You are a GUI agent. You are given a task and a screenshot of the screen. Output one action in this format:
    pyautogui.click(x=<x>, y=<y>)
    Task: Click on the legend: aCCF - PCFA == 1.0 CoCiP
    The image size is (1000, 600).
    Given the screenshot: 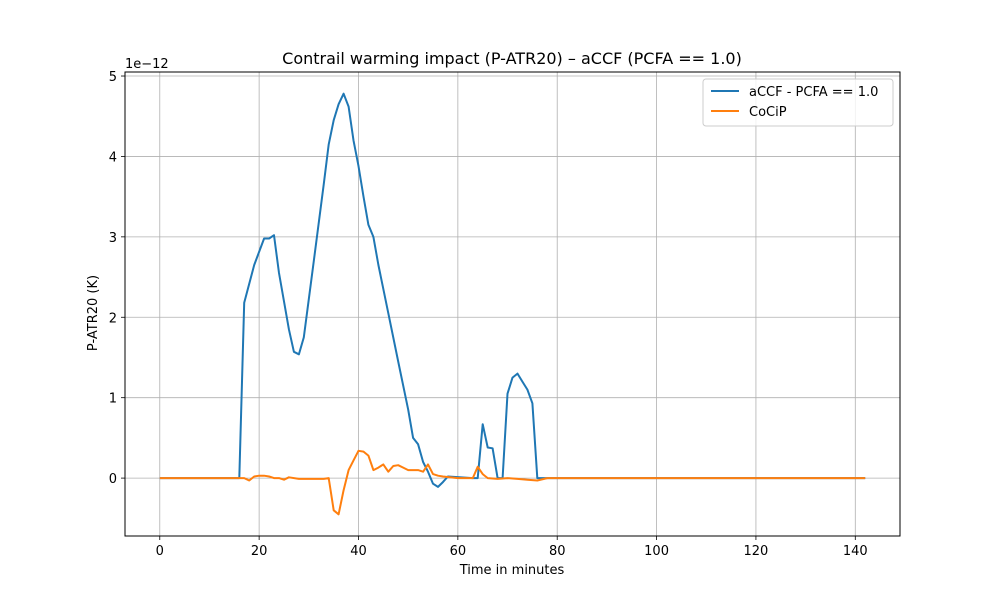 What is the action you would take?
    pyautogui.click(x=798, y=102)
    